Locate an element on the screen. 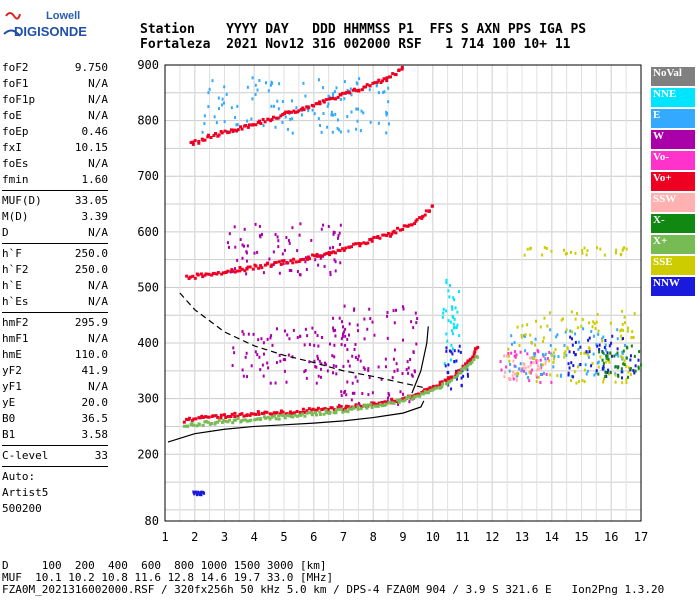  y-tick-label: 200 is located at coordinates (148, 454).